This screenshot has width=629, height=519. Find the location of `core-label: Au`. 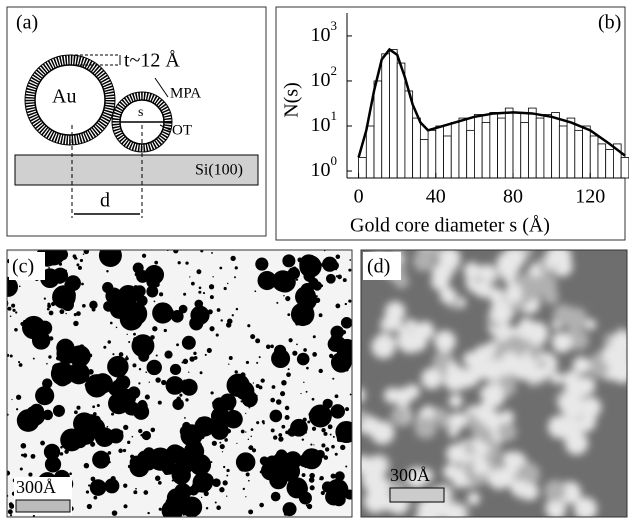

core-label: Au is located at coordinates (64, 97).